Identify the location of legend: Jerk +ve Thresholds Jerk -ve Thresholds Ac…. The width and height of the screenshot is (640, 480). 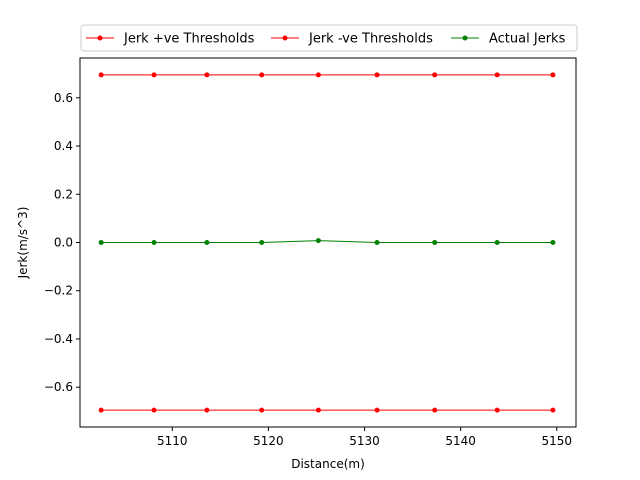
(329, 38).